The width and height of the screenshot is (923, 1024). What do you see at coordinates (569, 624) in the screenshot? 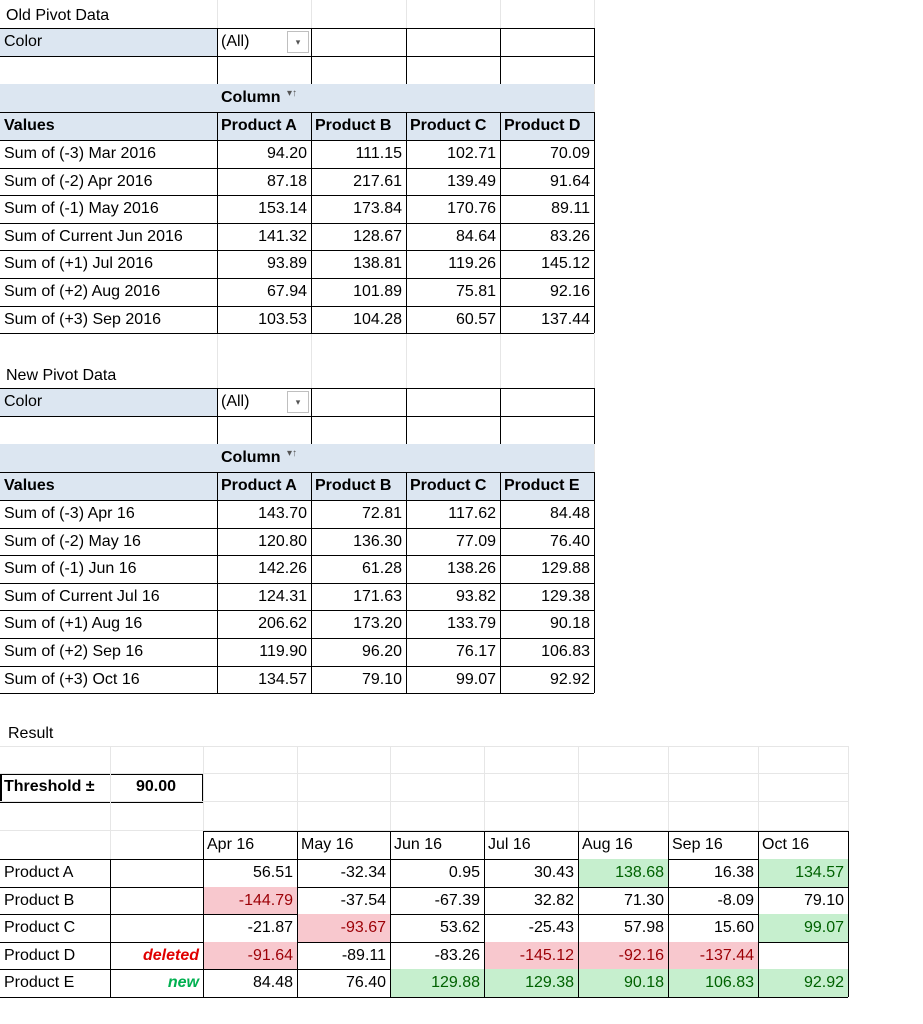
I see `new-value-cell: 90.18` at bounding box center [569, 624].